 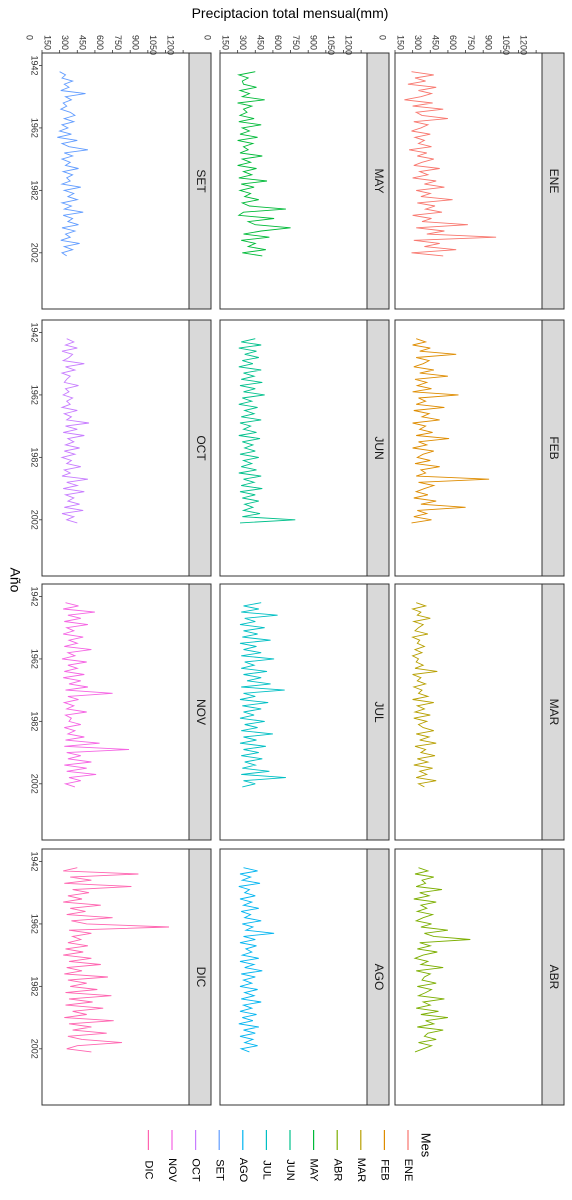 What do you see at coordinates (35, 721) in the screenshot?
I see `x-tick-label-nov-1982: 1982` at bounding box center [35, 721].